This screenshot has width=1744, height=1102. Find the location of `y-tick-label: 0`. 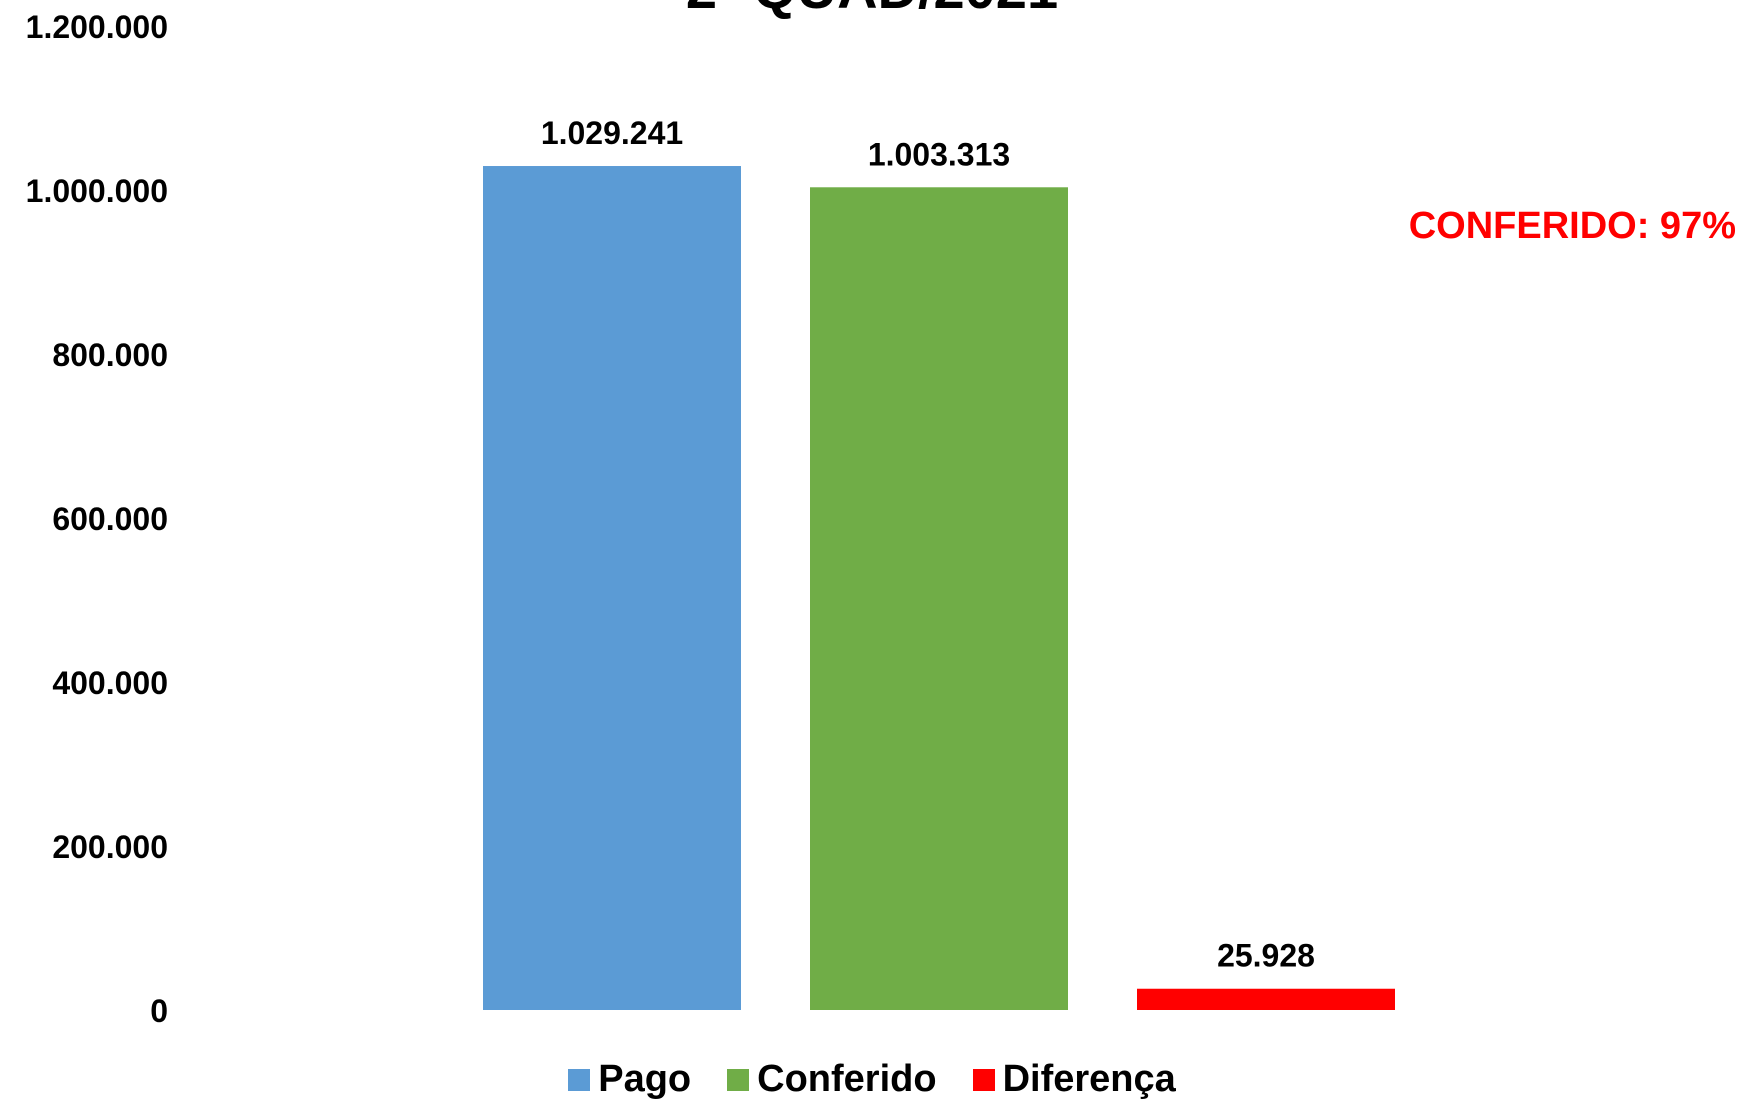

y-tick-label: 0 is located at coordinates (159, 1011).